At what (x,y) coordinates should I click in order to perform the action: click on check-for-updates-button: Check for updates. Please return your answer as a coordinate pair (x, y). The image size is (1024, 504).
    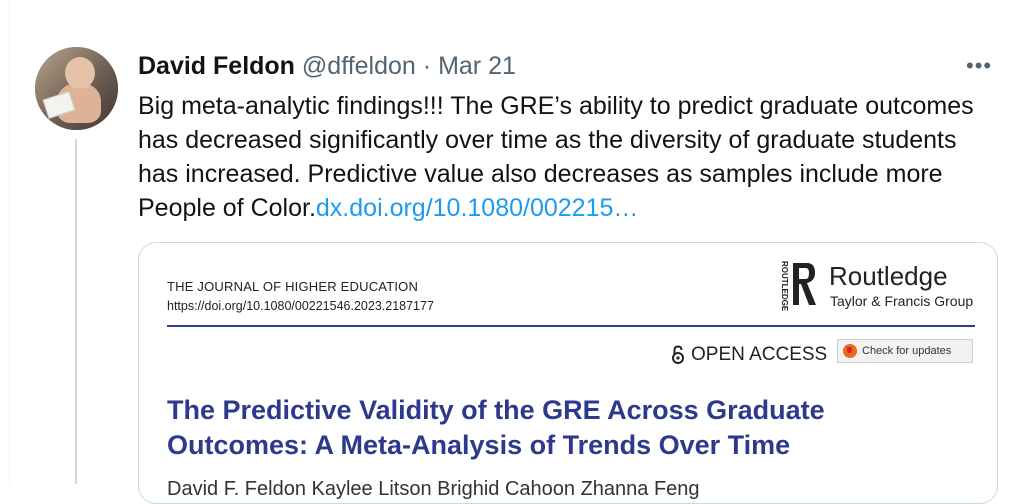
    Looking at the image, I should click on (905, 351).